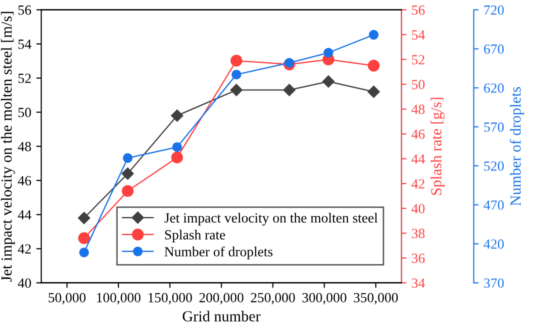  I want to click on y2-tick-label: 52, so click(418, 59).